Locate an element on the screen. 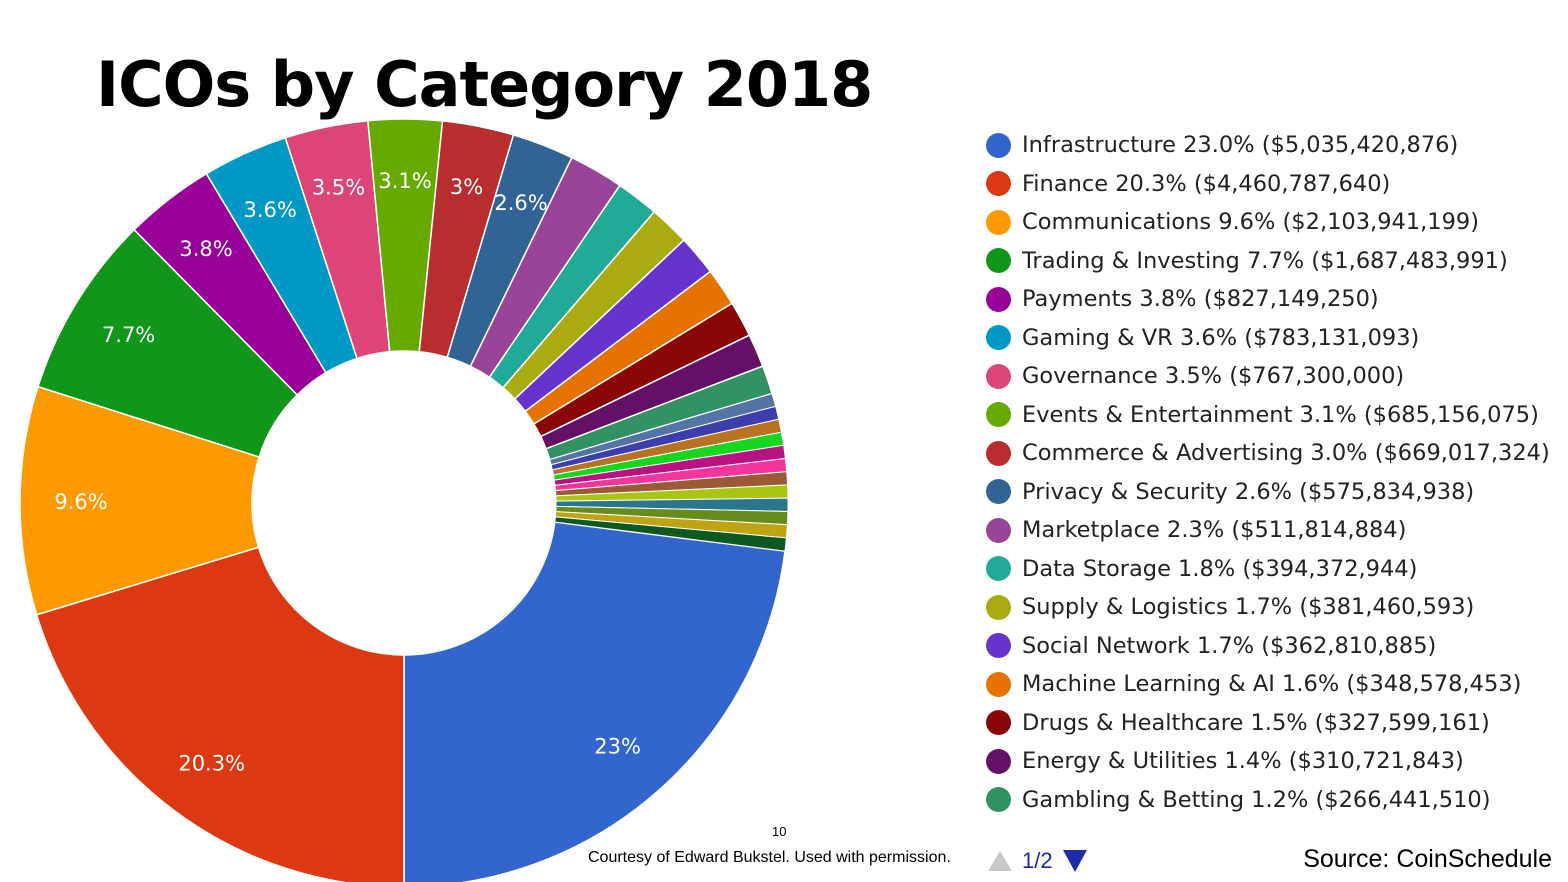  legend-label: Finance 20.3% ($4,460,787,640) is located at coordinates (1206, 183).